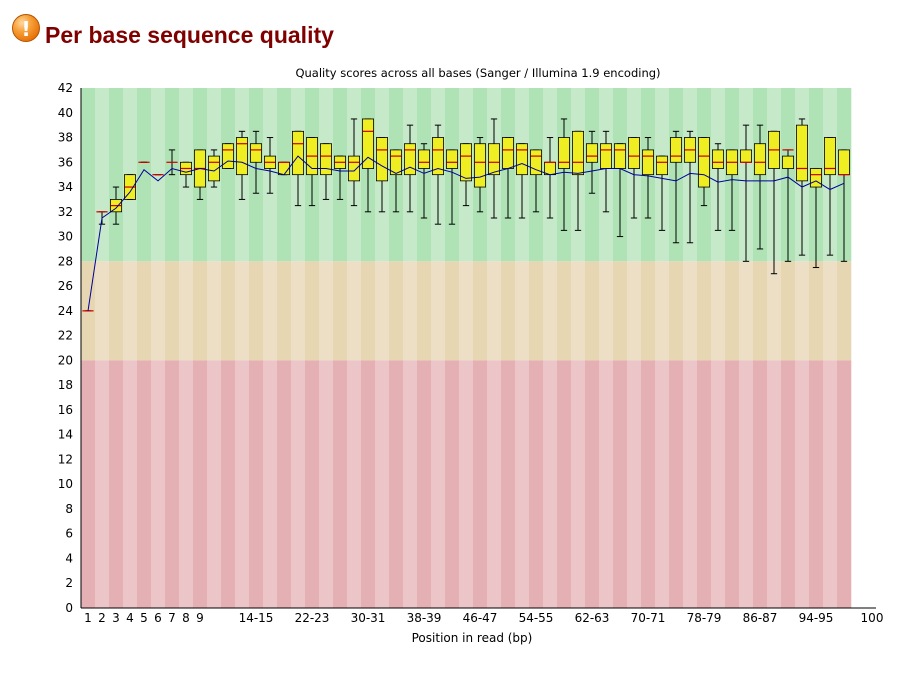 This screenshot has height=676, width=910. What do you see at coordinates (144, 618) in the screenshot?
I see `x-tick-label: 5` at bounding box center [144, 618].